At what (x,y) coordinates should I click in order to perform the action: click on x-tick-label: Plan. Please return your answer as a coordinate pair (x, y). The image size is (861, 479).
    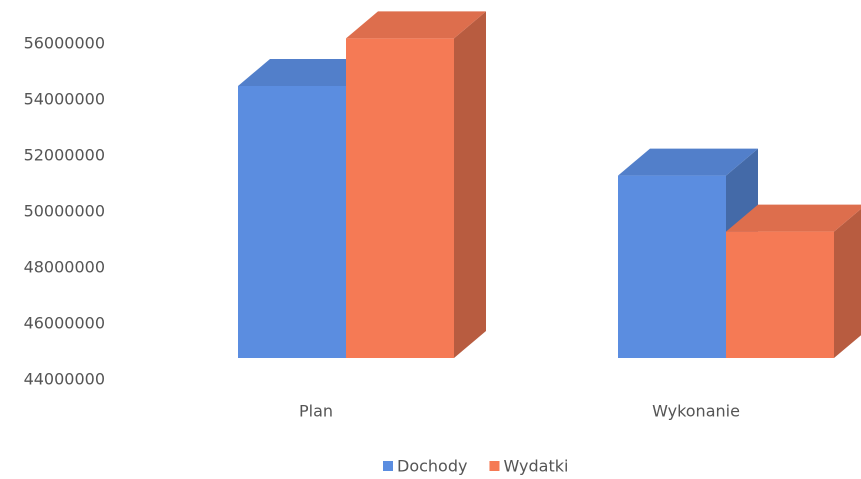
    Looking at the image, I should click on (316, 411).